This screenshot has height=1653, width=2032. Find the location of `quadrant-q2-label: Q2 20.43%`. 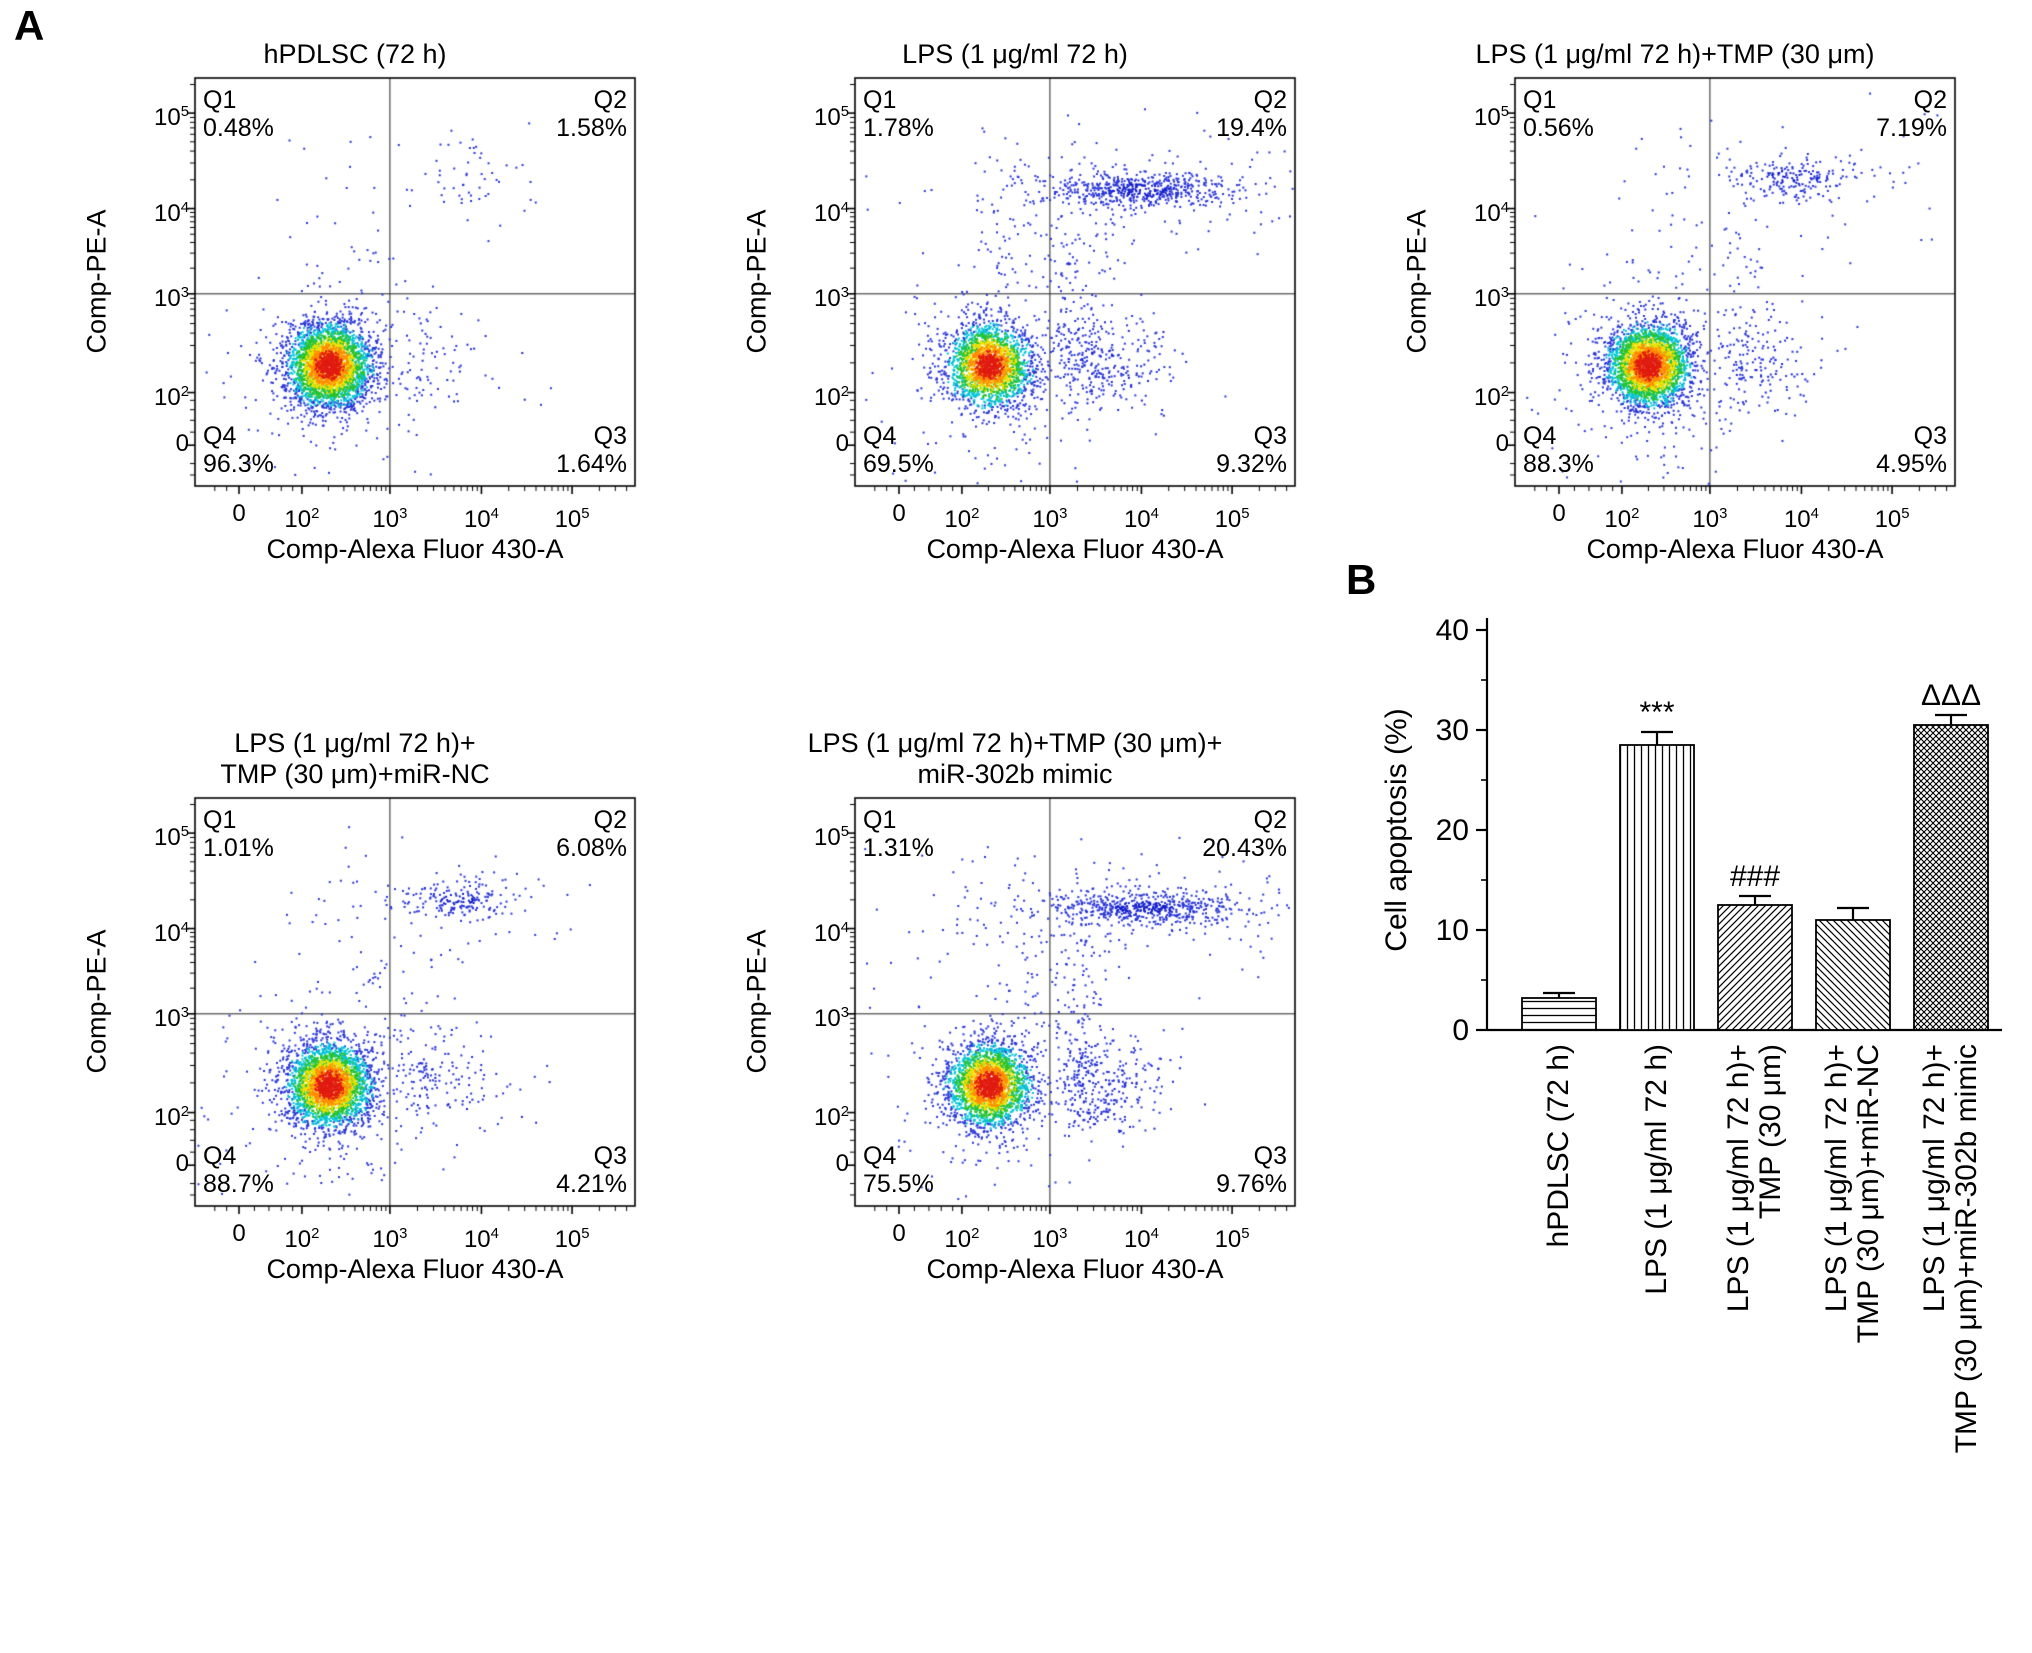

quadrant-q2-label: Q2 20.43% is located at coordinates (1244, 834).